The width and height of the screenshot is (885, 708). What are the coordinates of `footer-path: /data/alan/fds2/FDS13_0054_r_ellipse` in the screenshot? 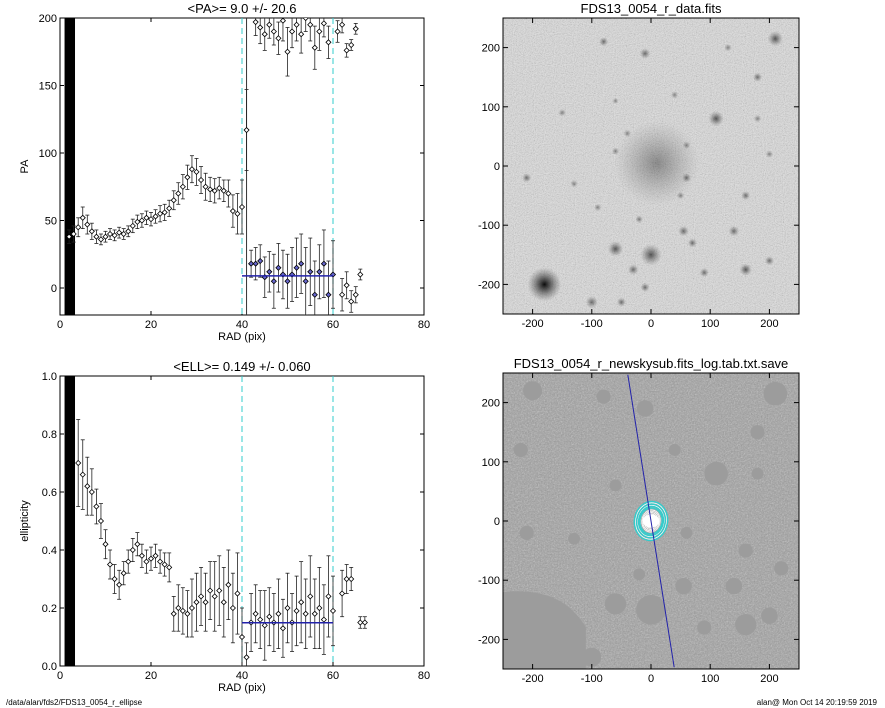 It's located at (74, 702).